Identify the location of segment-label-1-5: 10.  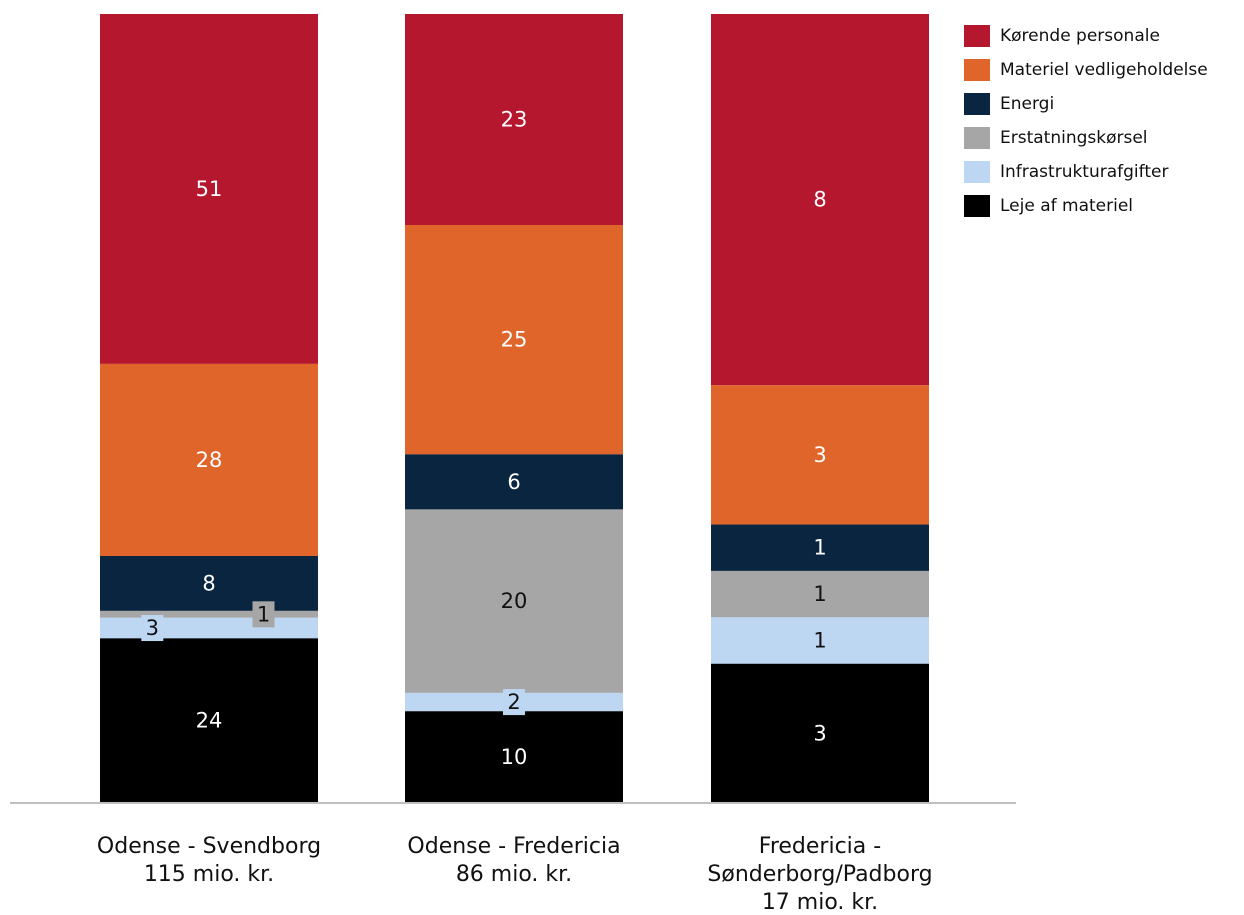
(514, 757).